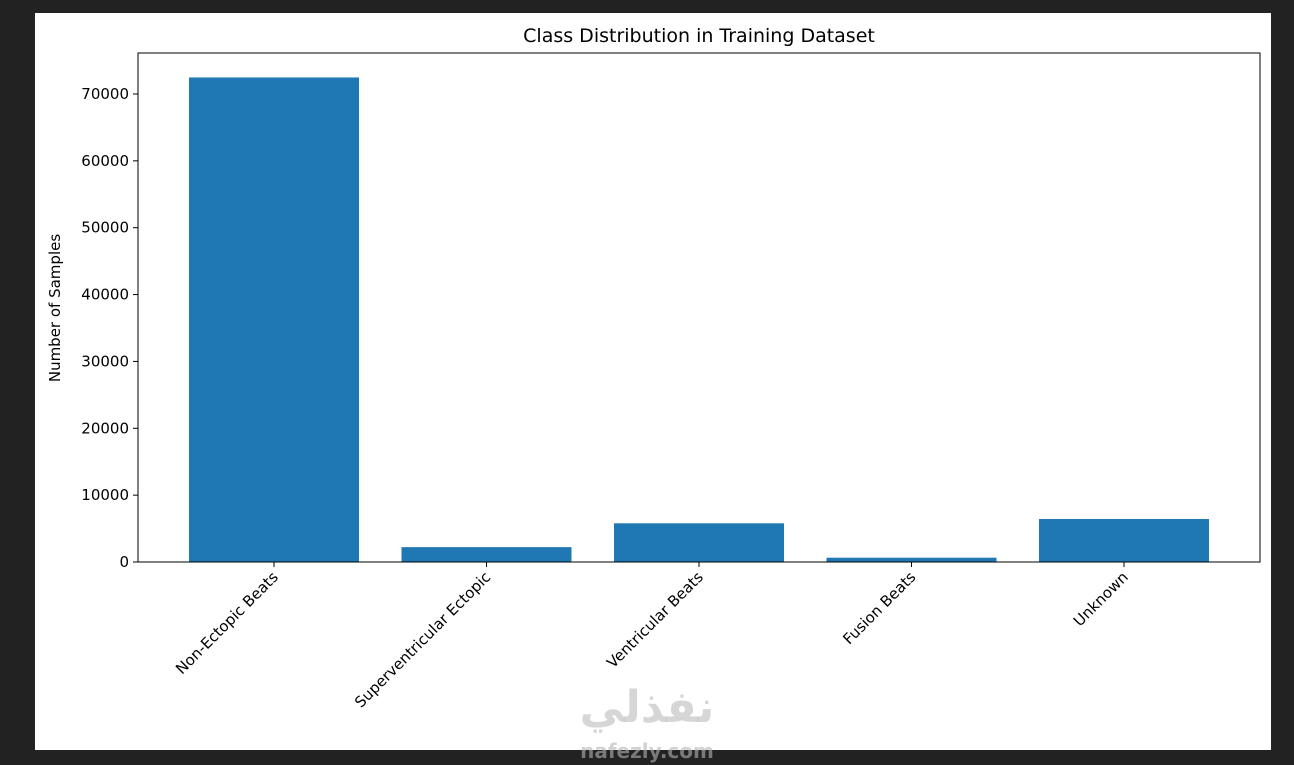 The image size is (1294, 765). I want to click on y-tick-label: 10000, so click(105, 495).